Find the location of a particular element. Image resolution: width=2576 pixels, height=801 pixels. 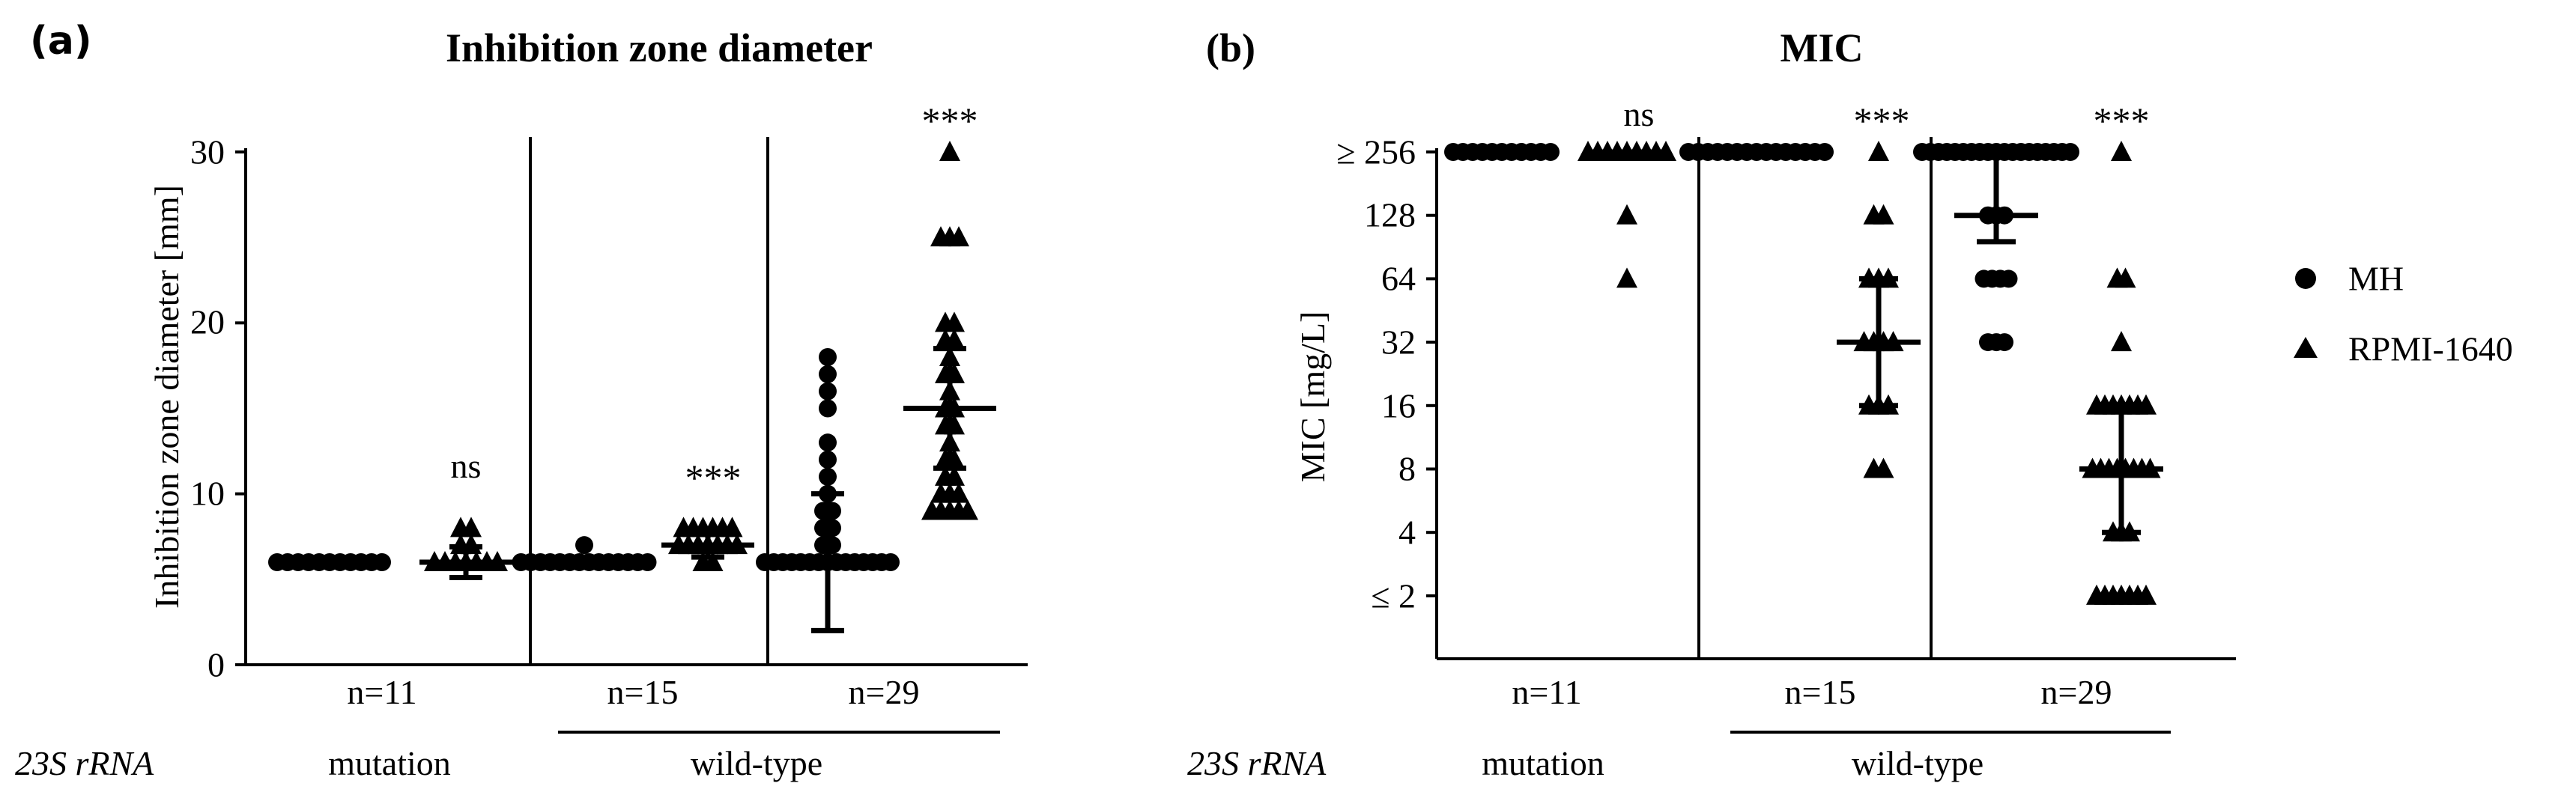

panel-a-genotype-wildtype: wild-type is located at coordinates (756, 763).